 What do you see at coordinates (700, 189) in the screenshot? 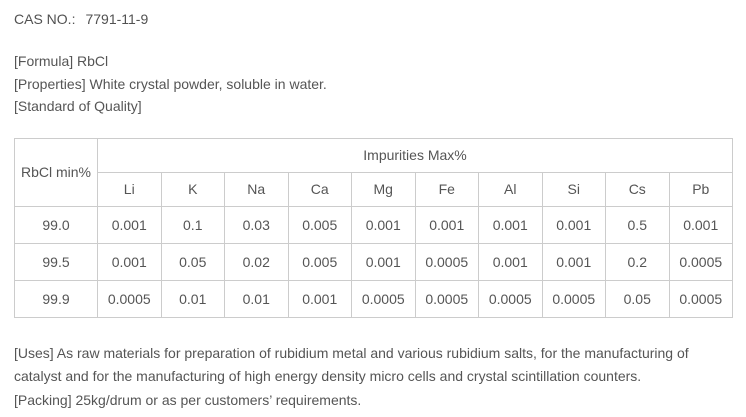
I see `element-header-pb: Pb` at bounding box center [700, 189].